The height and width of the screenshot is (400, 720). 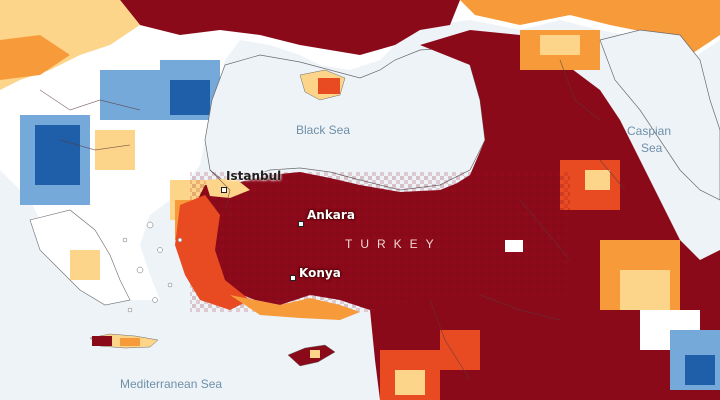 What do you see at coordinates (590, 27) in the screenshot?
I see `anomaly-north-east` at bounding box center [590, 27].